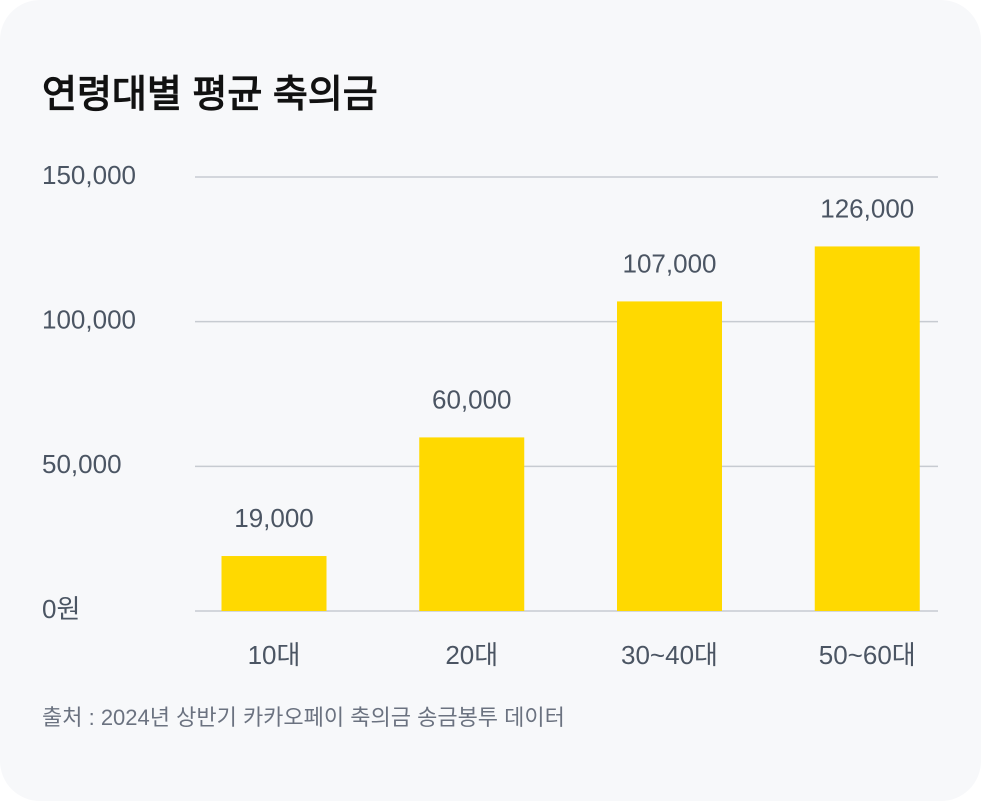  I want to click on y-tick-label: 0원, so click(61, 609).